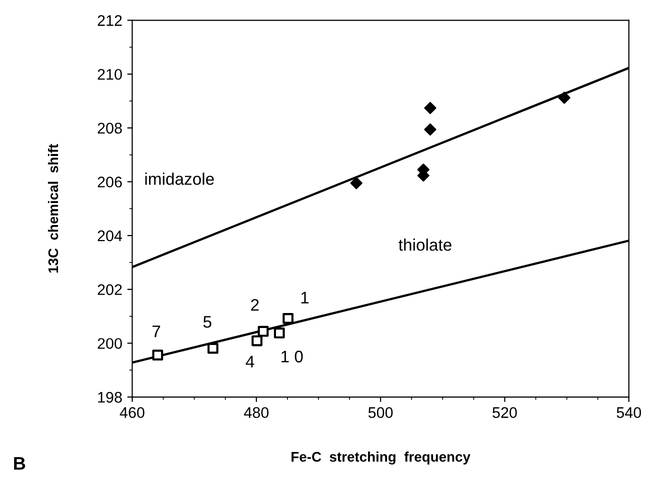 The height and width of the screenshot is (483, 645). I want to click on annotation: 1 0, so click(292, 356).